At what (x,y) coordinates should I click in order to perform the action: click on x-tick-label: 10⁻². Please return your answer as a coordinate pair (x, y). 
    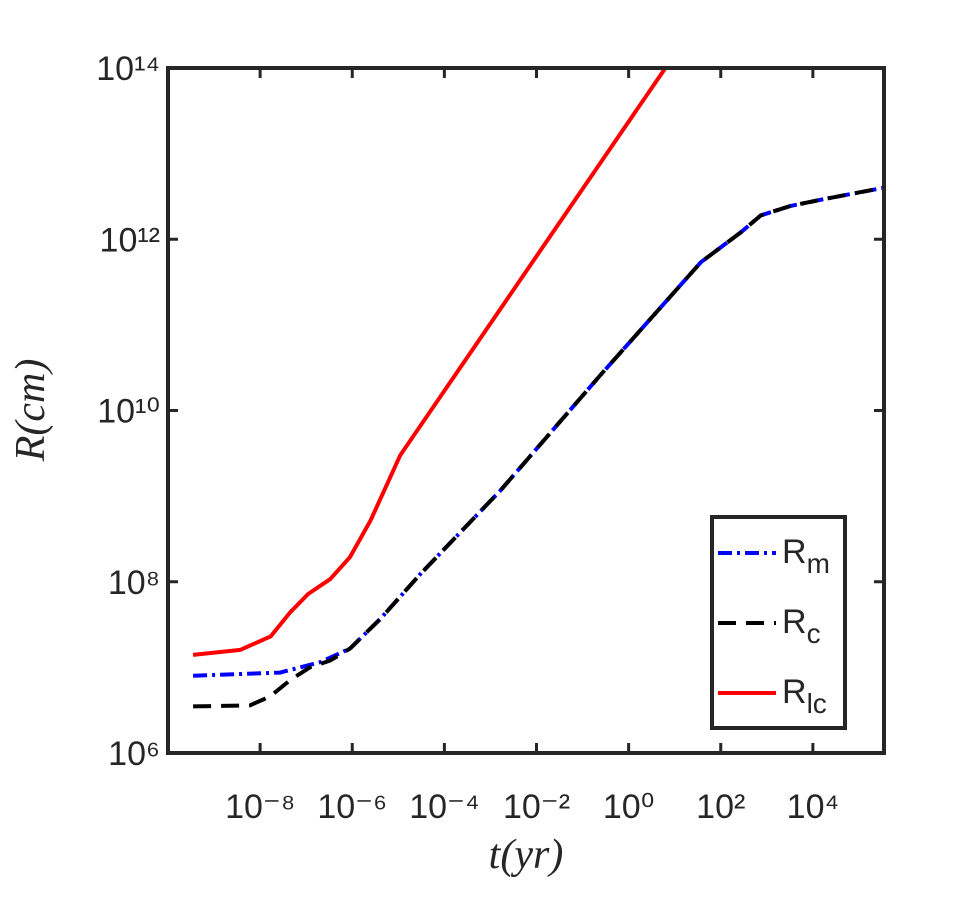
    Looking at the image, I should click on (536, 807).